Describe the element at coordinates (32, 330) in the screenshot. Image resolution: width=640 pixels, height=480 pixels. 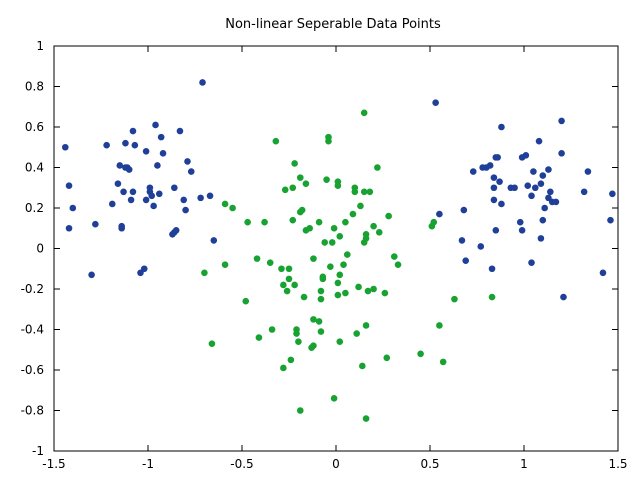
I see `y-tick-label: -0.4` at that location.